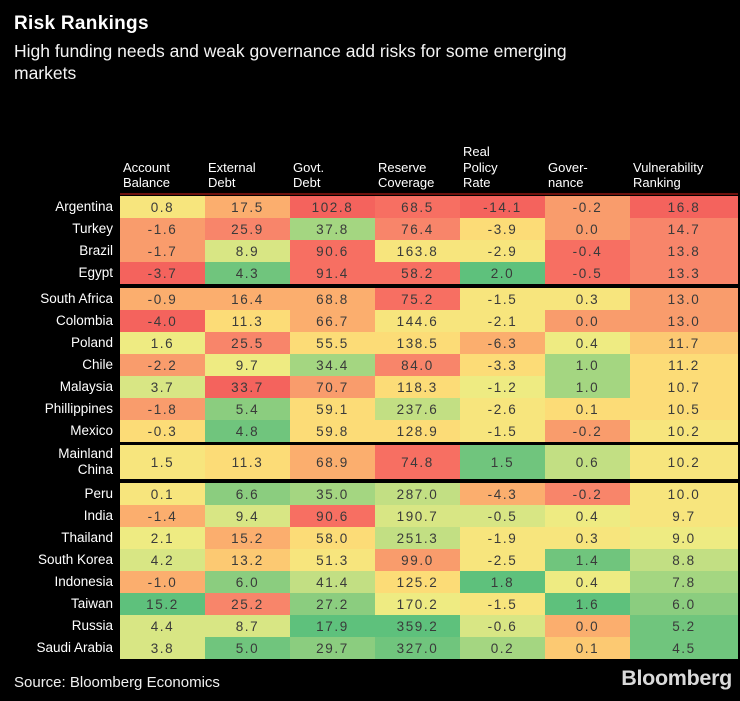 The image size is (740, 701). What do you see at coordinates (370, 273) in the screenshot?
I see `table-row: Egypt -3.7 4.3 91.4 58.2 2.0 -0.5 13.3` at bounding box center [370, 273].